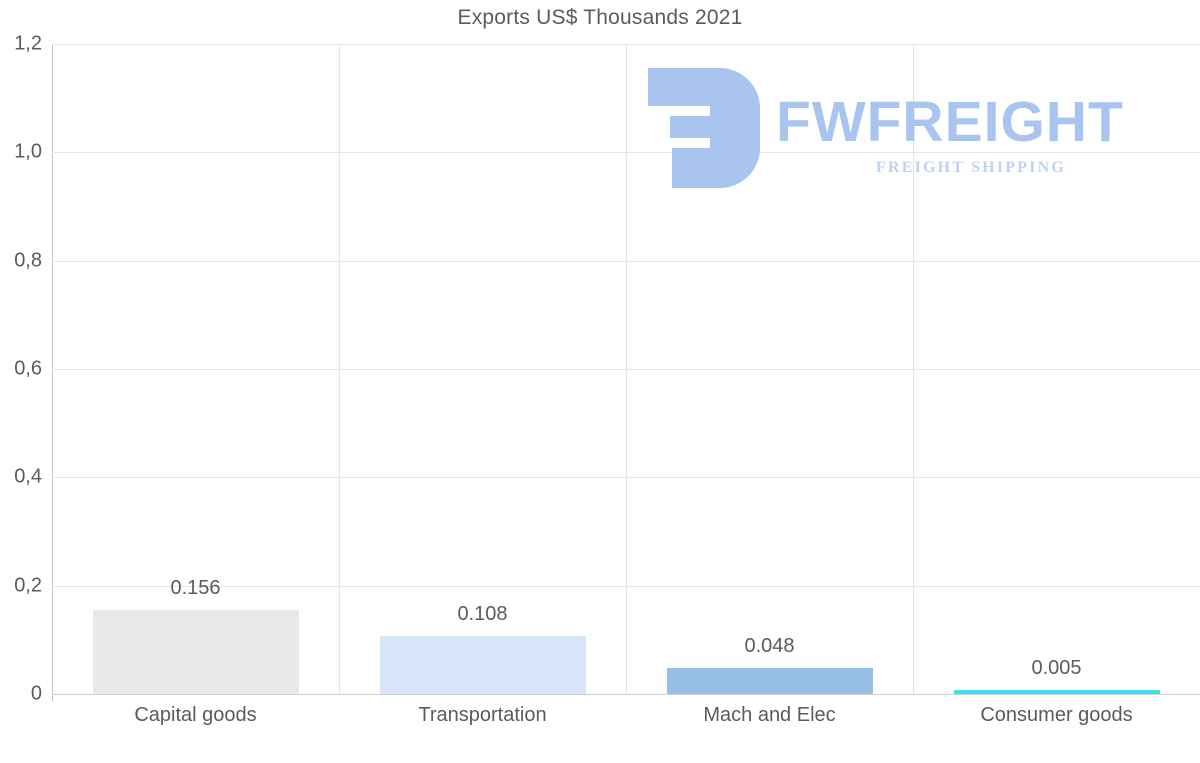  What do you see at coordinates (195, 715) in the screenshot?
I see `x-axis-category-label: Capital goods` at bounding box center [195, 715].